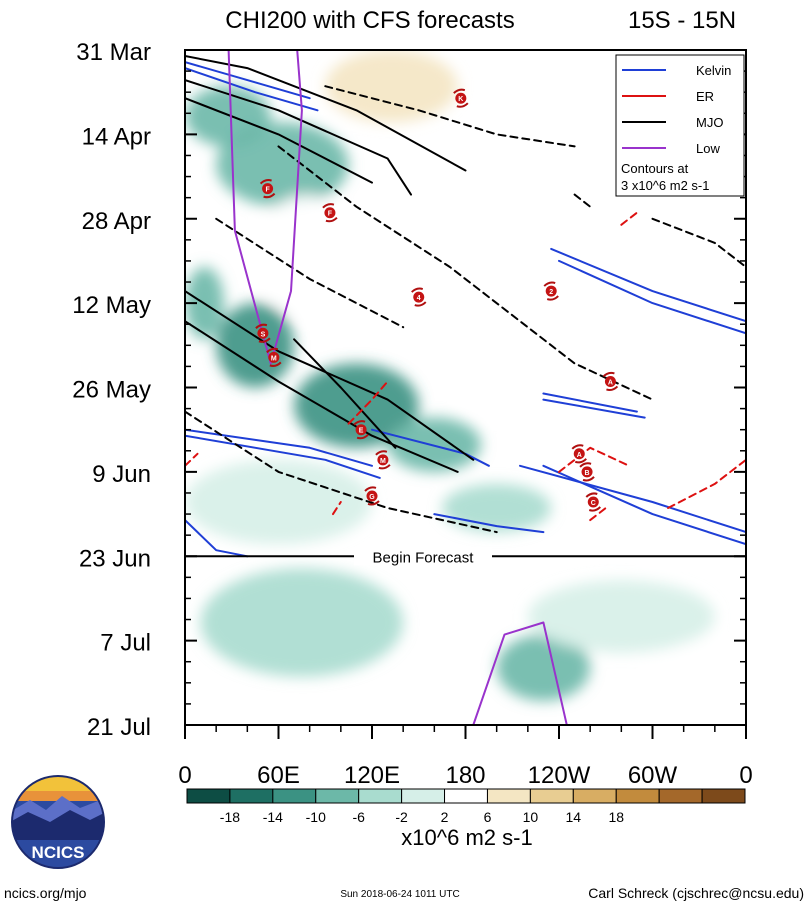  I want to click on colorbar-tick-6: 6, so click(488, 817).